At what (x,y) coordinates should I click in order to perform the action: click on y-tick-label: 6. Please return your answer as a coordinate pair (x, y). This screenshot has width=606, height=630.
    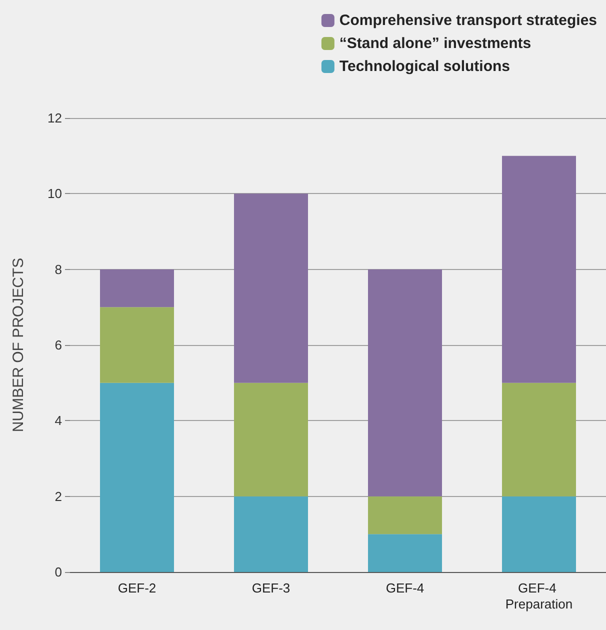
    Looking at the image, I should click on (58, 345).